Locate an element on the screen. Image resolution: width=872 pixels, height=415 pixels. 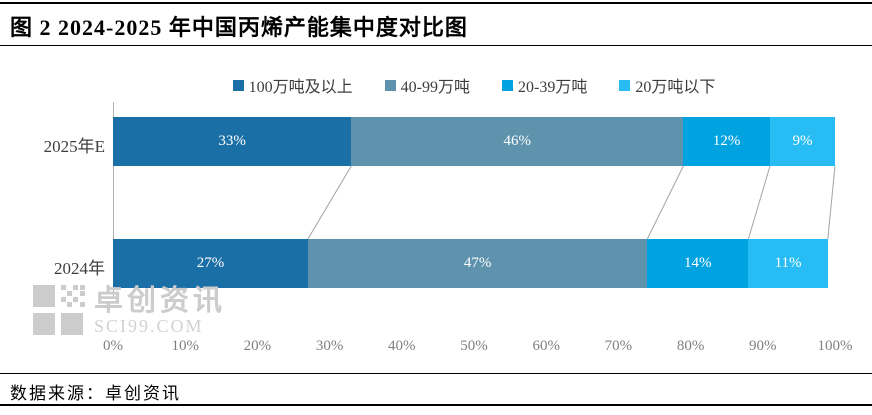
watermark: 卓创资讯 SCI99.COM is located at coordinates (129, 311).